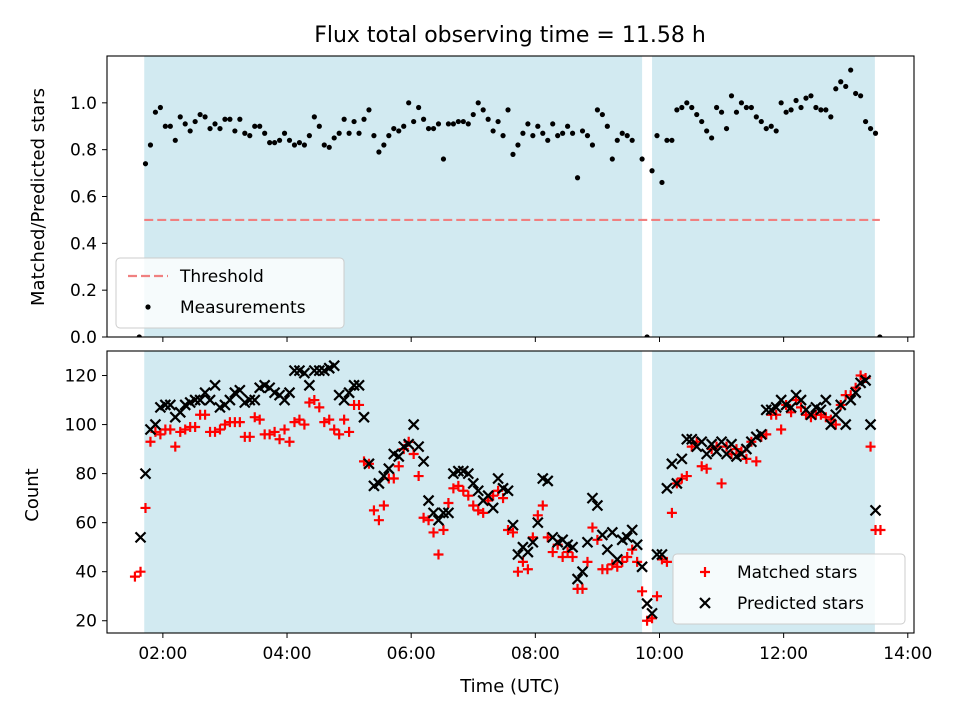 The height and width of the screenshot is (720, 960). What do you see at coordinates (510, 35) in the screenshot?
I see `chart-title: Flux total observing time = 11.58 h` at bounding box center [510, 35].